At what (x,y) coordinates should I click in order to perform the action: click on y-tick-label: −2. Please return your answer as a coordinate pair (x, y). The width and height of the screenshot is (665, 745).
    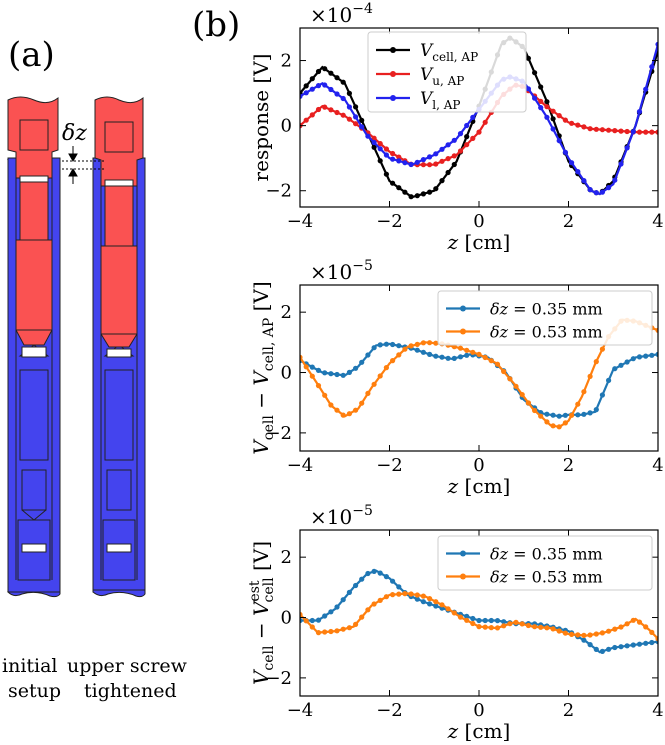
    Looking at the image, I should click on (278, 678).